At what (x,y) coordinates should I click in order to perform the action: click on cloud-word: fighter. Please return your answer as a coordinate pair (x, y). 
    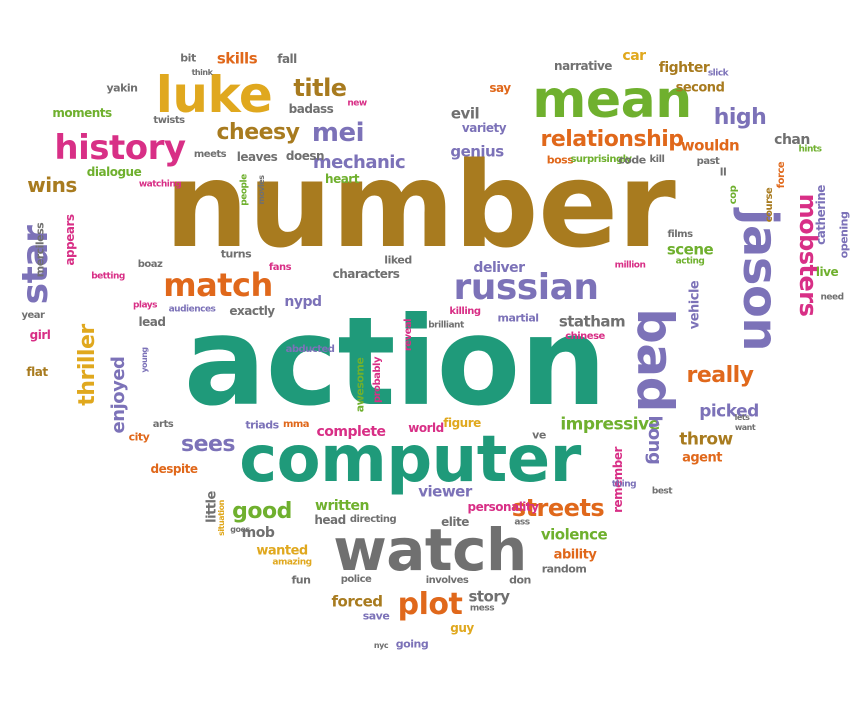
    Looking at the image, I should click on (684, 68).